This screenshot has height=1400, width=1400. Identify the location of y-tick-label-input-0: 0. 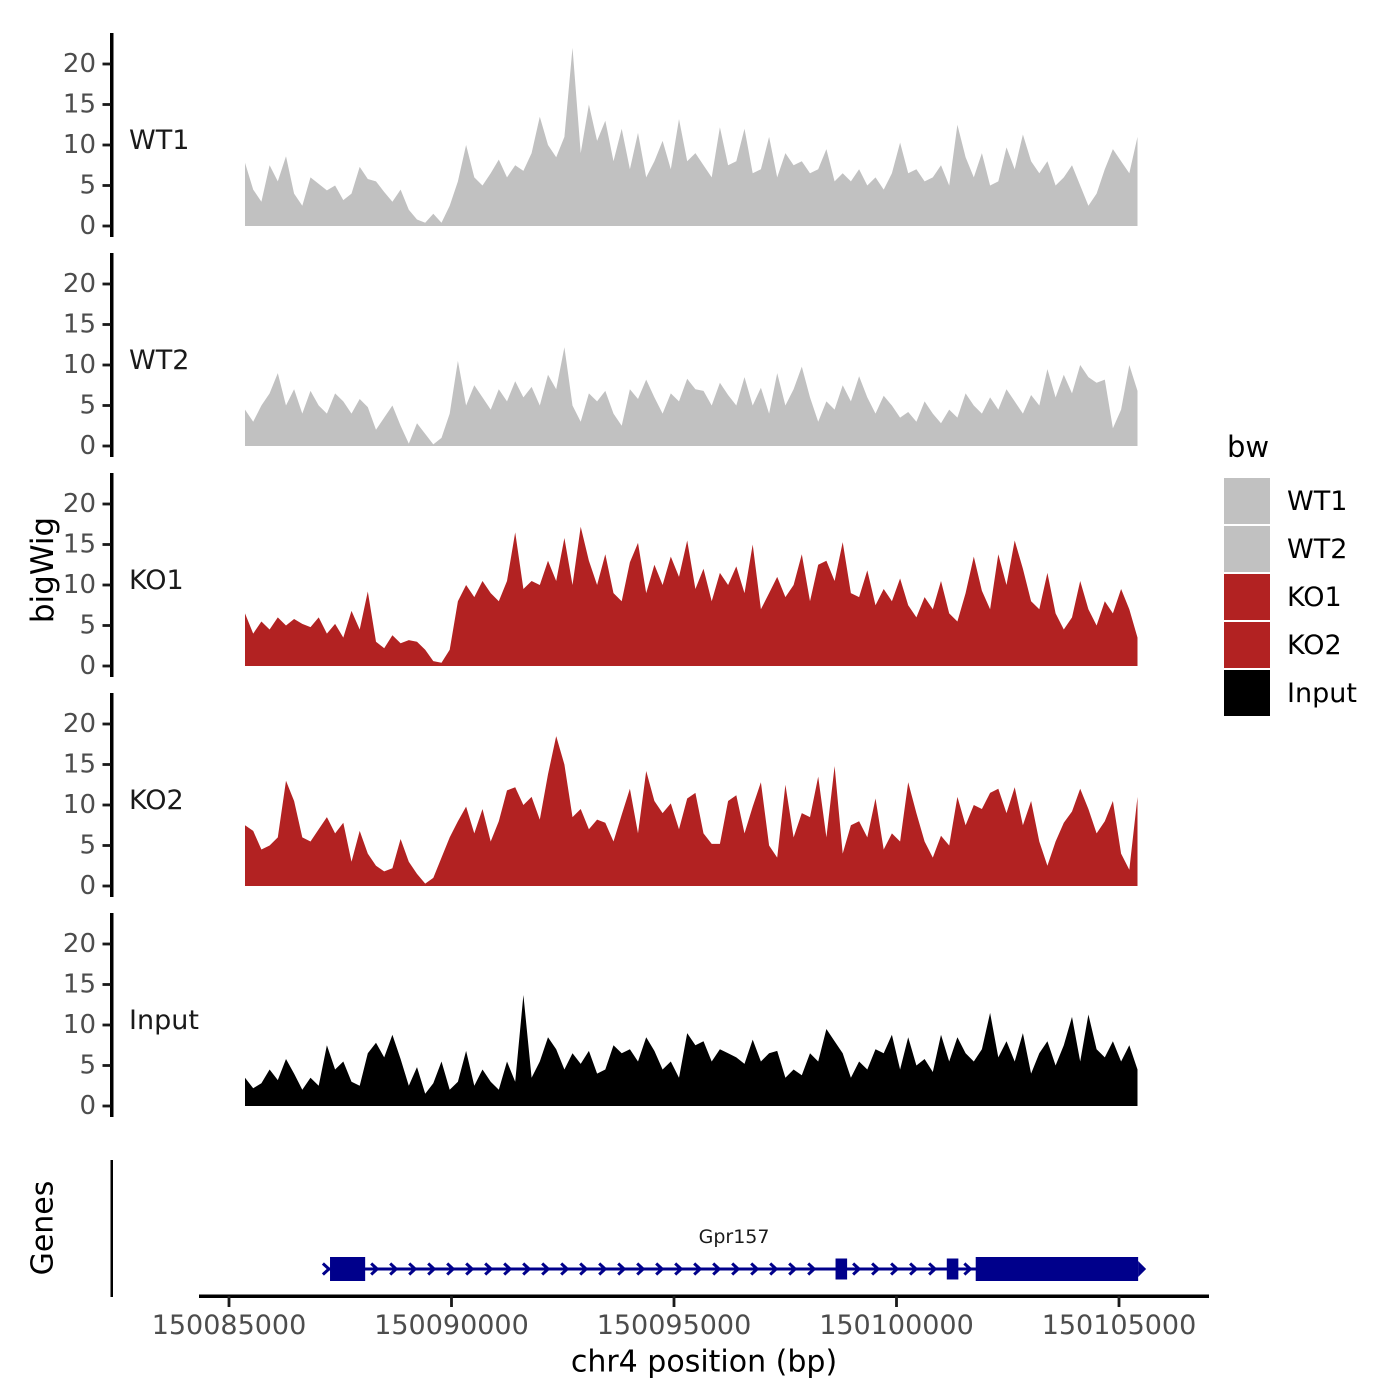
(87, 1106).